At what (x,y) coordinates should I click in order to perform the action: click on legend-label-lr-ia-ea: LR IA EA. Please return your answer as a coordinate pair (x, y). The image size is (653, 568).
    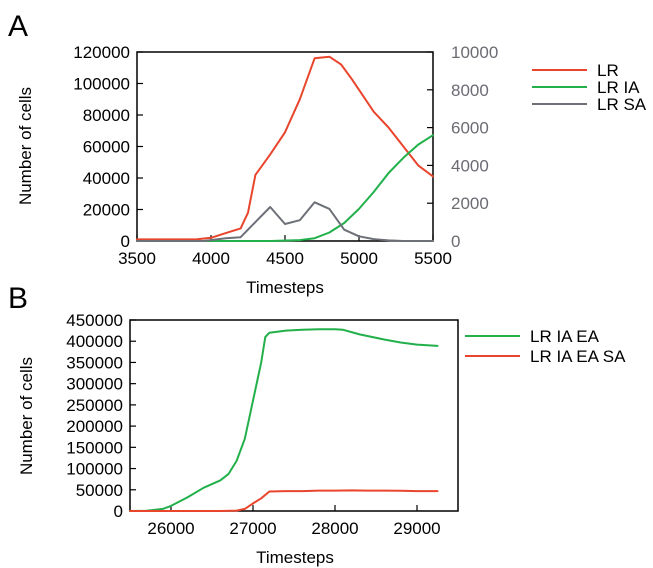
    Looking at the image, I should click on (565, 336).